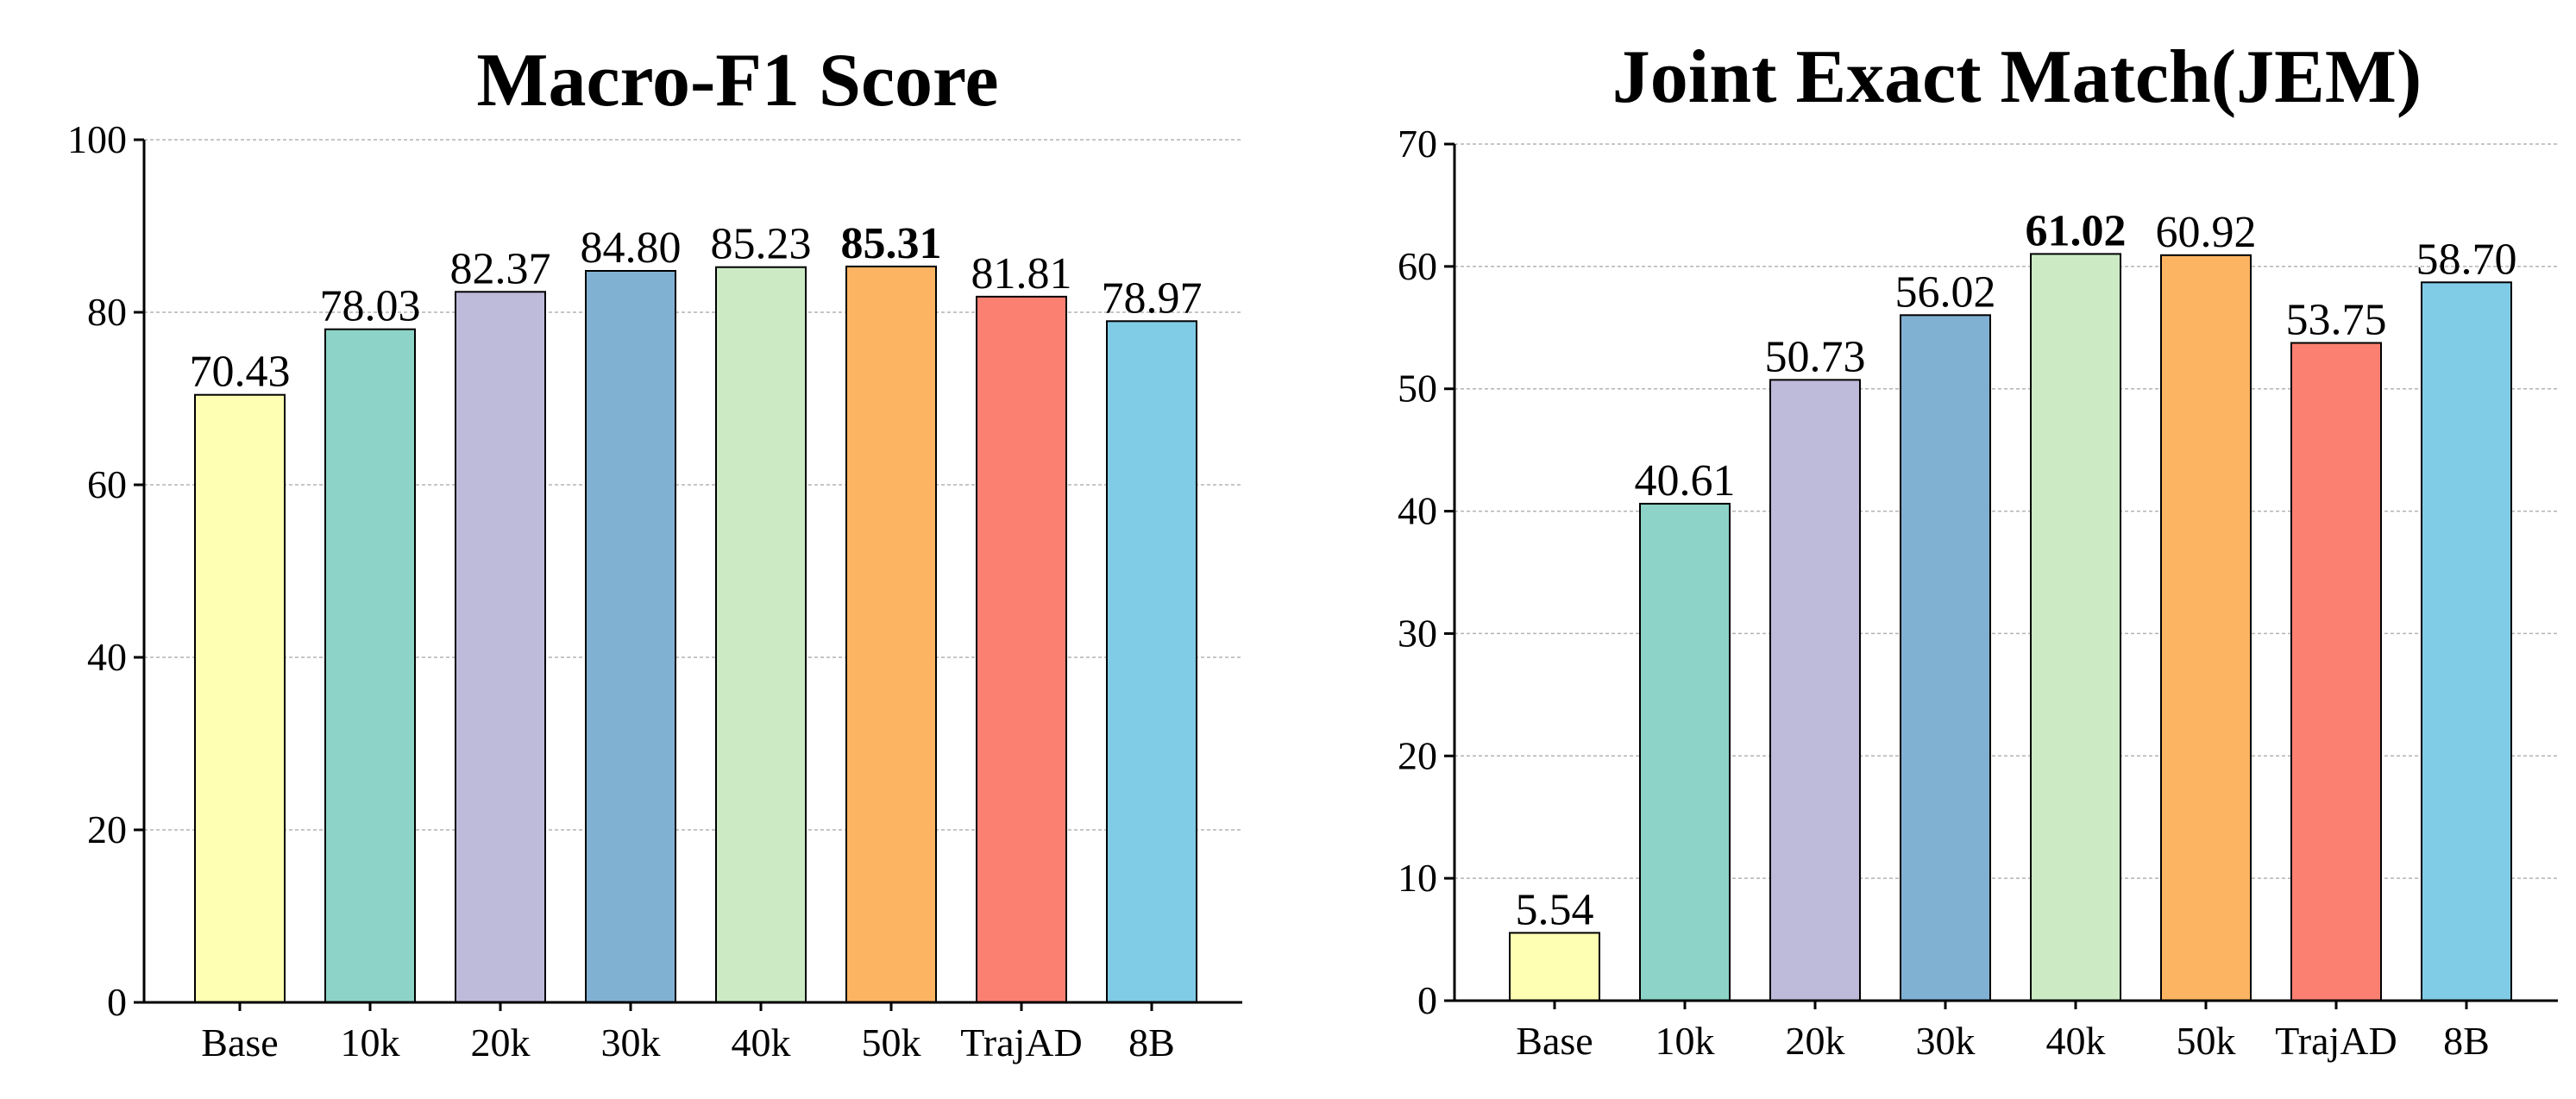  I want to click on data-label: 5.54, so click(1555, 909).